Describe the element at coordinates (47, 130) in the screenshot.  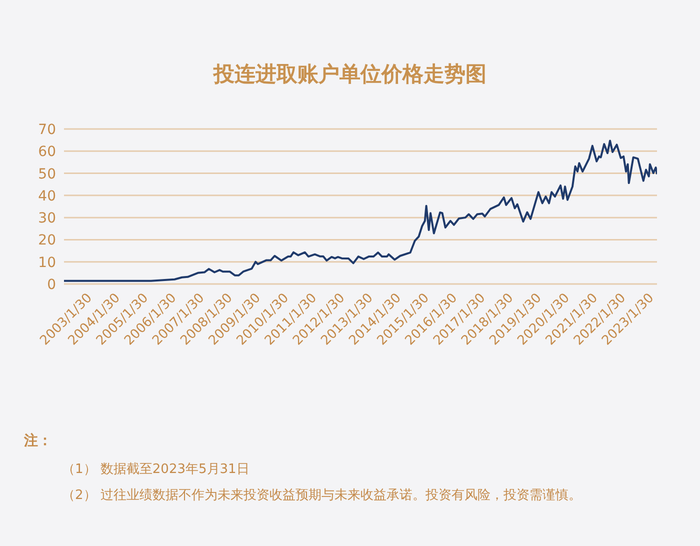
I see `y-tick-label: 70` at that location.